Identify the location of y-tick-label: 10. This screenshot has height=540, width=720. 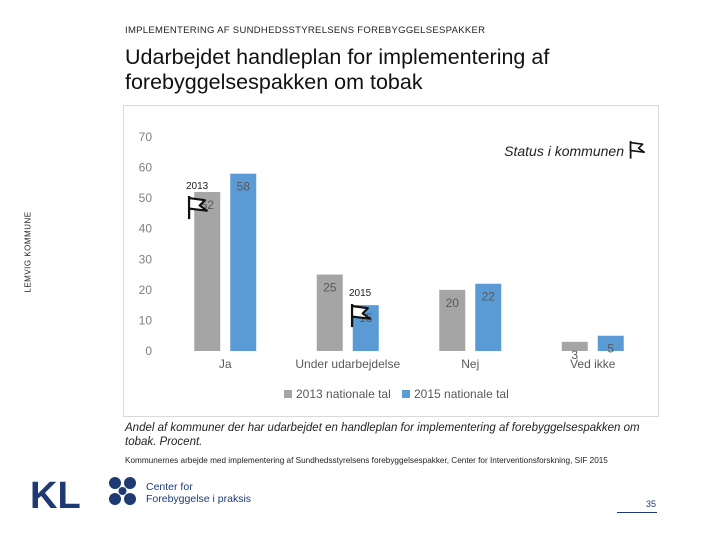
(146, 320).